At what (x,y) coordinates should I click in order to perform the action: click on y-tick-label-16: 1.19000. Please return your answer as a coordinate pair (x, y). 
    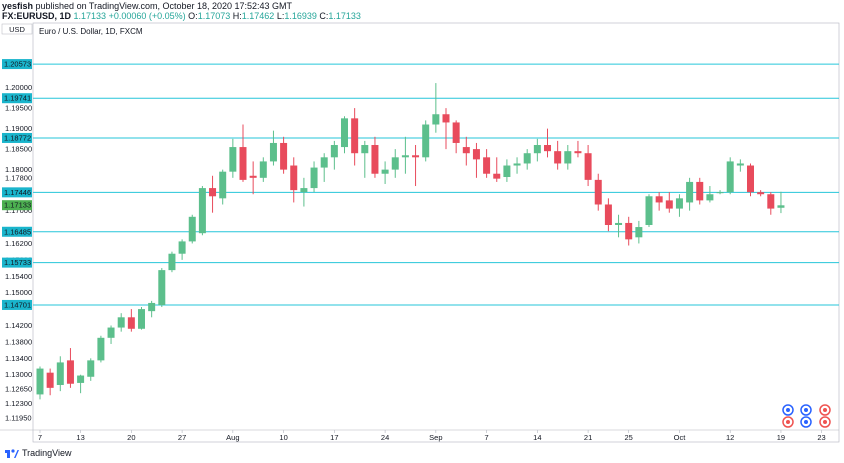
    Looking at the image, I should click on (18, 128).